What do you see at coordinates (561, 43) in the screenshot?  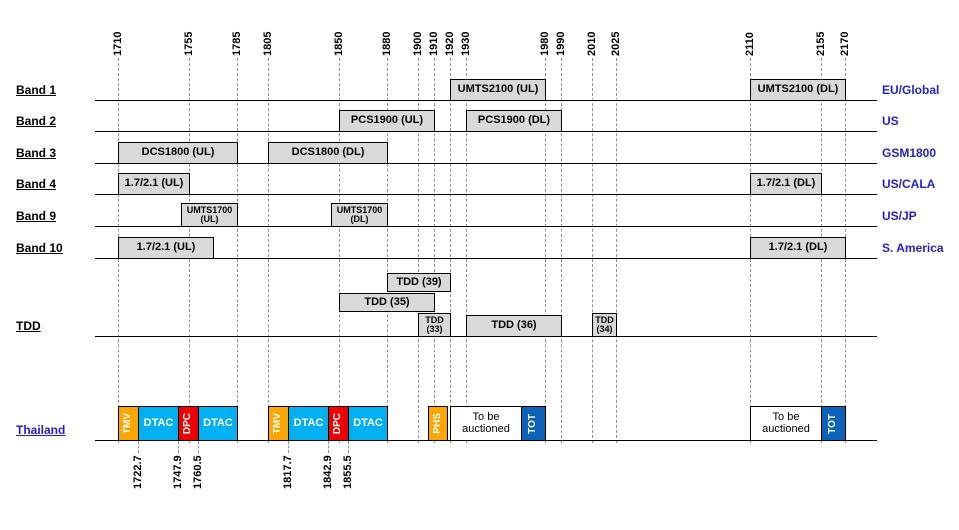 I see `freq-tick-label-top: 1990` at bounding box center [561, 43].